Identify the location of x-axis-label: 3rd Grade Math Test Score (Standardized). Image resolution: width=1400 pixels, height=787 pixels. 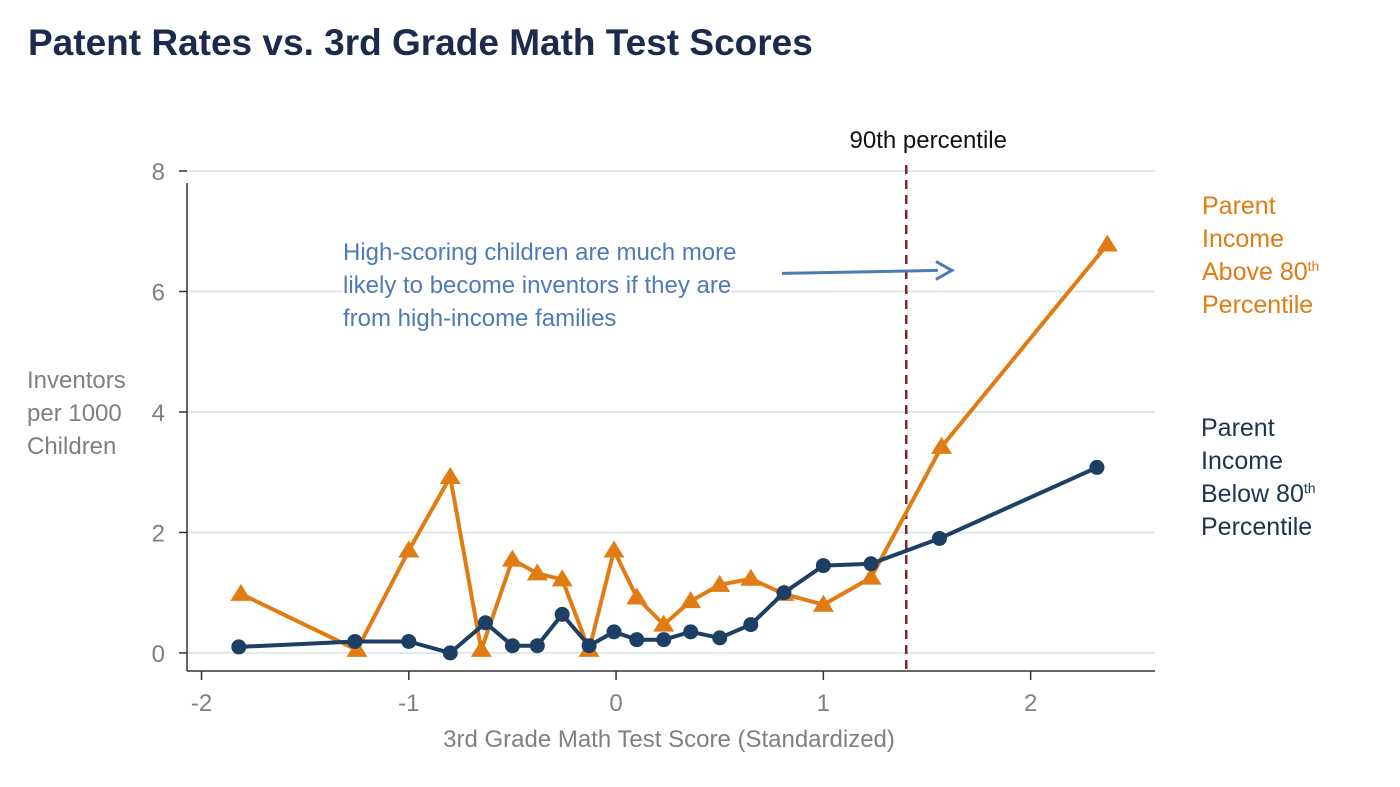
(669, 739).